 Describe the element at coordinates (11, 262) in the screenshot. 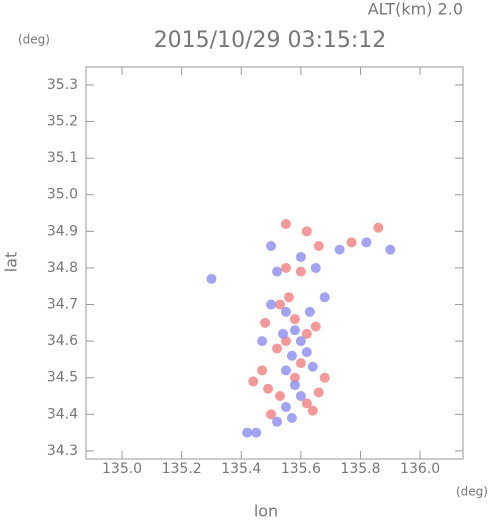

I see `y-label: lat` at that location.